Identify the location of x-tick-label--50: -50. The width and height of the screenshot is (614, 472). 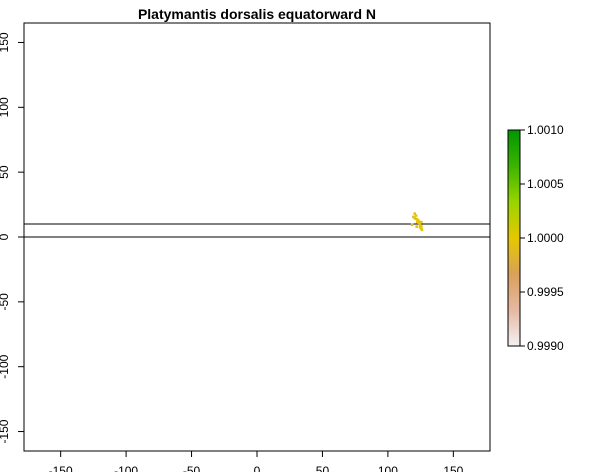
(192, 468).